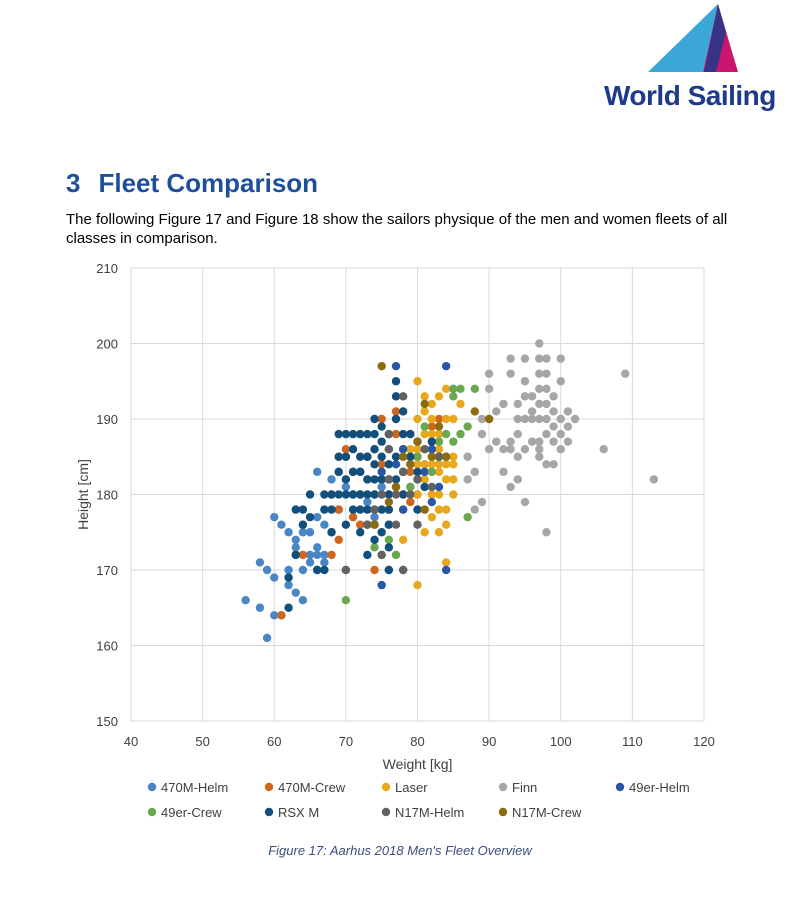  Describe the element at coordinates (107, 344) in the screenshot. I see `y-tick-label: 200` at that location.